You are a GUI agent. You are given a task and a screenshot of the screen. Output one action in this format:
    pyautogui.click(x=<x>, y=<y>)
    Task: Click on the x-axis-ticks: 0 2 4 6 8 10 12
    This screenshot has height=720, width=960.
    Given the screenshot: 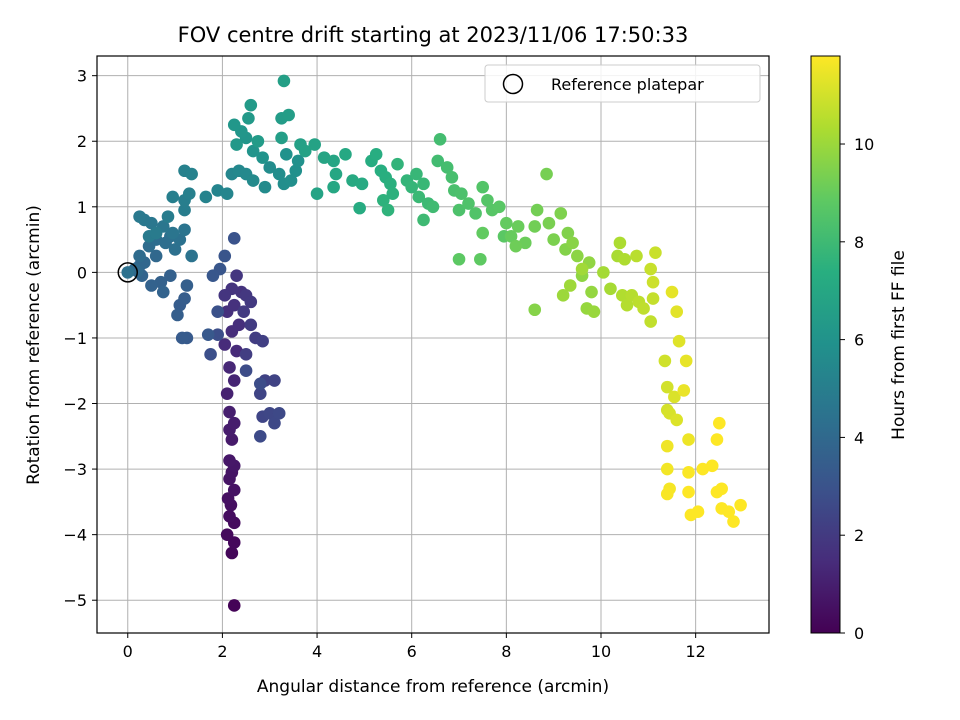 What is the action you would take?
    pyautogui.click(x=414, y=647)
    